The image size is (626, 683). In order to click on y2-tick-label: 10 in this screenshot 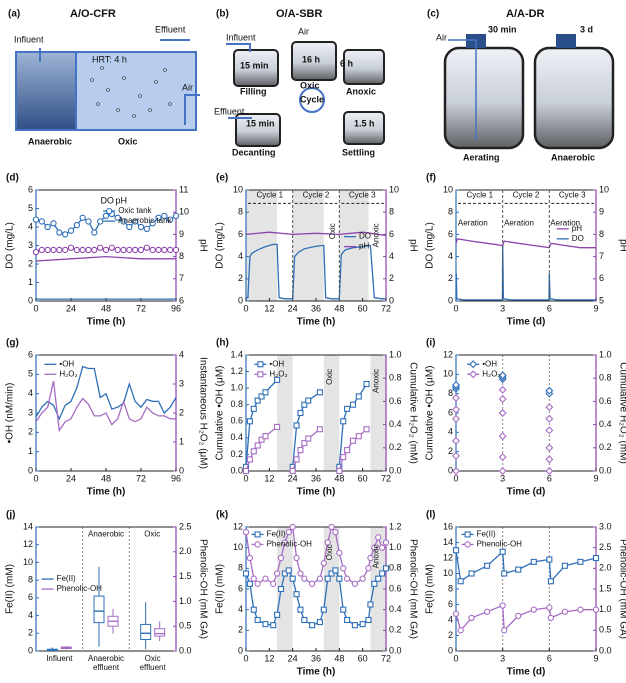, I will do `click(184, 212)`.